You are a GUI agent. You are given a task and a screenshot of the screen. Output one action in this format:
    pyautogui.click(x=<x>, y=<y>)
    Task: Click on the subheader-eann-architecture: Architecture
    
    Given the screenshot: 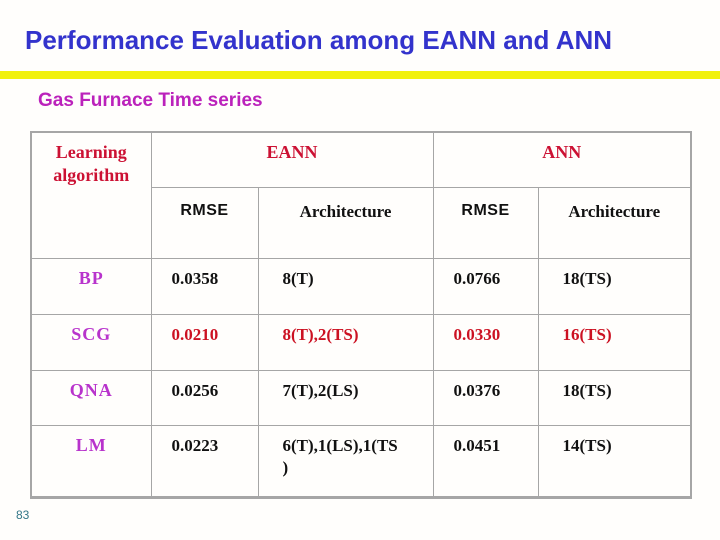 What is the action you would take?
    pyautogui.click(x=345, y=222)
    